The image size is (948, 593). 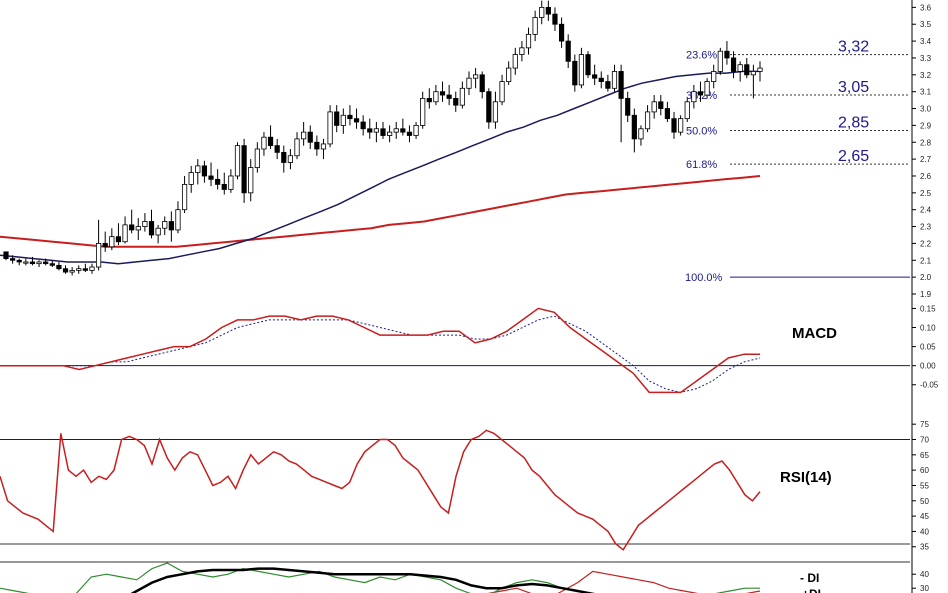 What do you see at coordinates (926, 109) in the screenshot?
I see `price-axis-tick-label: 3.0` at bounding box center [926, 109].